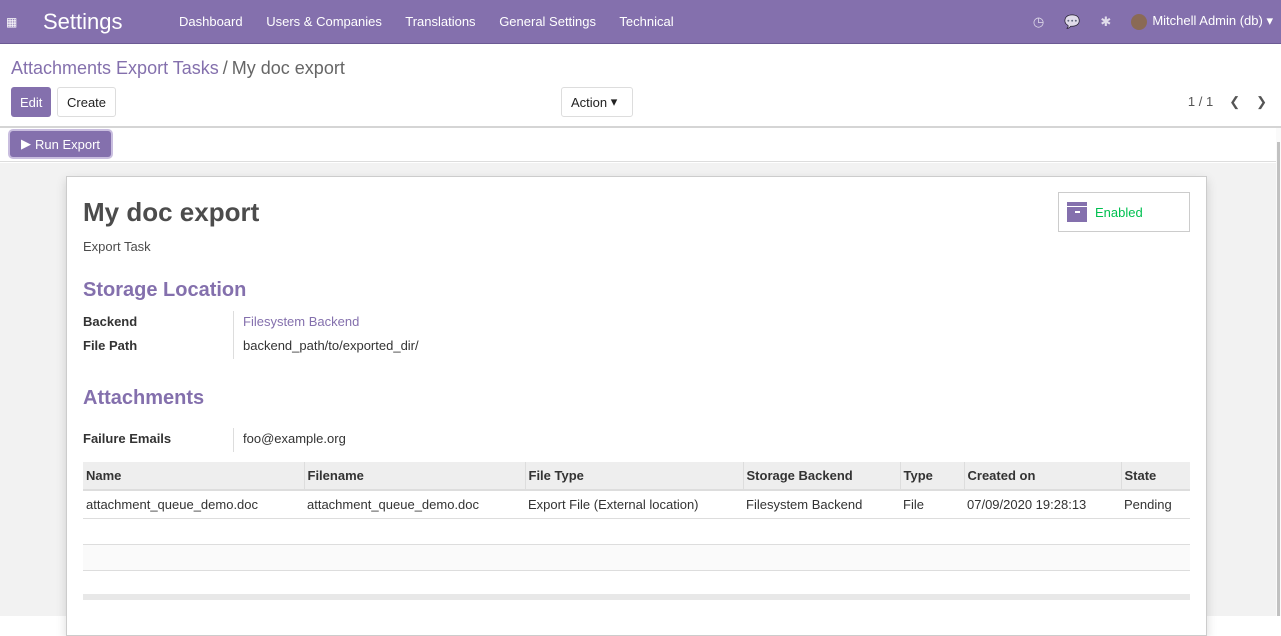 The width and height of the screenshot is (1281, 636). Describe the element at coordinates (68, 144) in the screenshot. I see `run-export-label: Run Export` at that location.